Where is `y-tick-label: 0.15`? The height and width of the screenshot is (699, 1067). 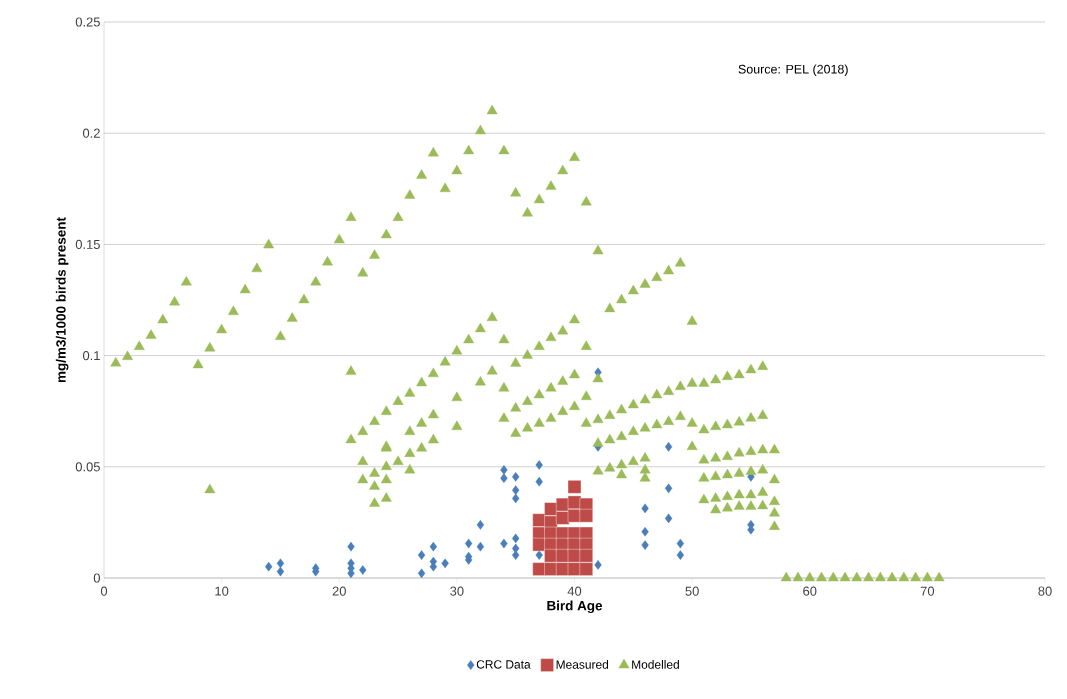 y-tick-label: 0.15 is located at coordinates (87, 244).